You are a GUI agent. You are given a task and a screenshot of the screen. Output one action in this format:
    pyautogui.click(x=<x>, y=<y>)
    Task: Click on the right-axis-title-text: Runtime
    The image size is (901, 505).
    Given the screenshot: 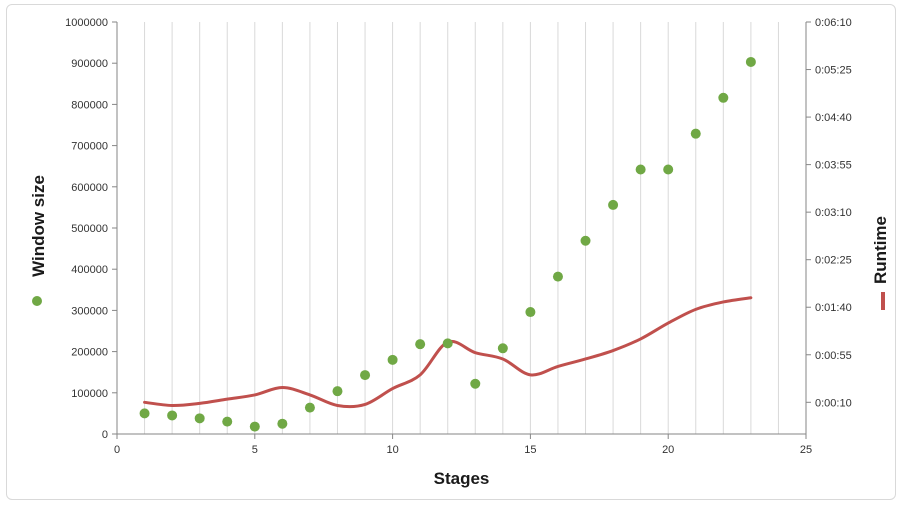 What is the action you would take?
    pyautogui.click(x=880, y=250)
    